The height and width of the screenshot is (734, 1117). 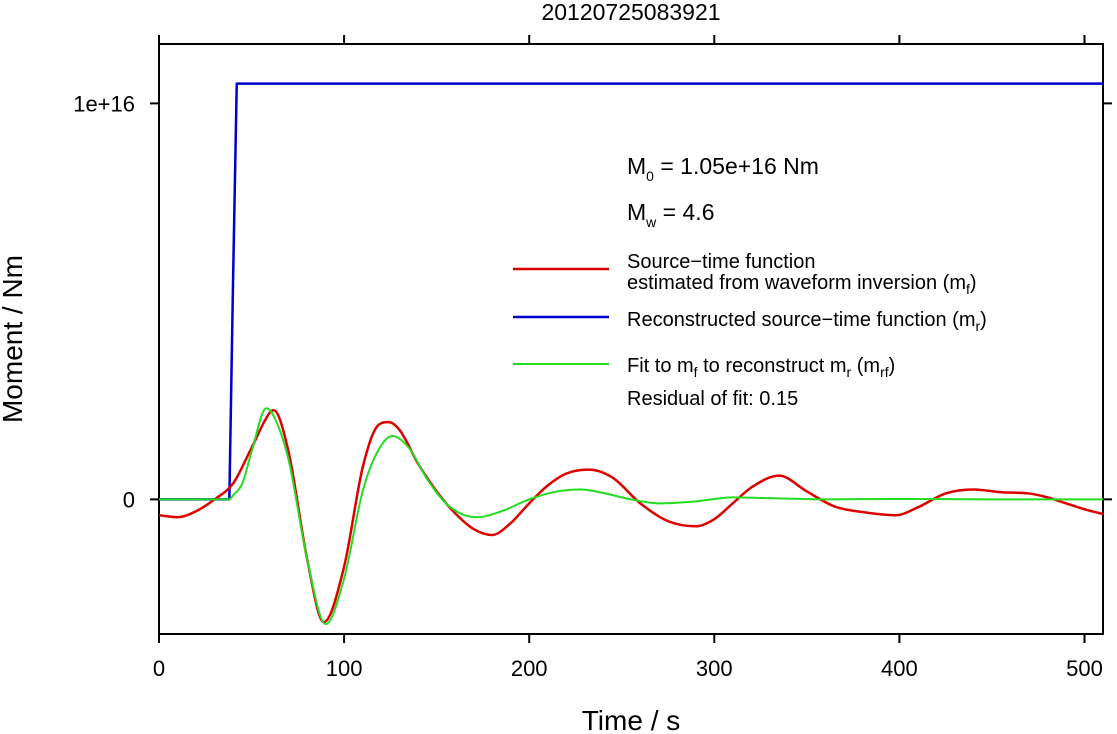 What do you see at coordinates (899, 668) in the screenshot?
I see `x-tick-label: 400` at bounding box center [899, 668].